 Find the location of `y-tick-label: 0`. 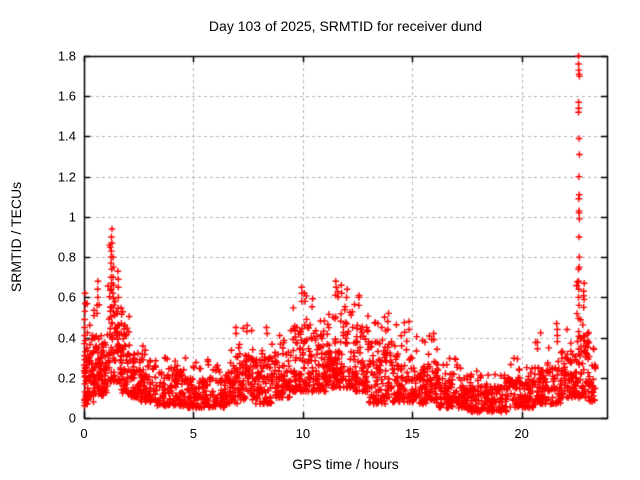

y-tick-label: 0 is located at coordinates (72, 418).